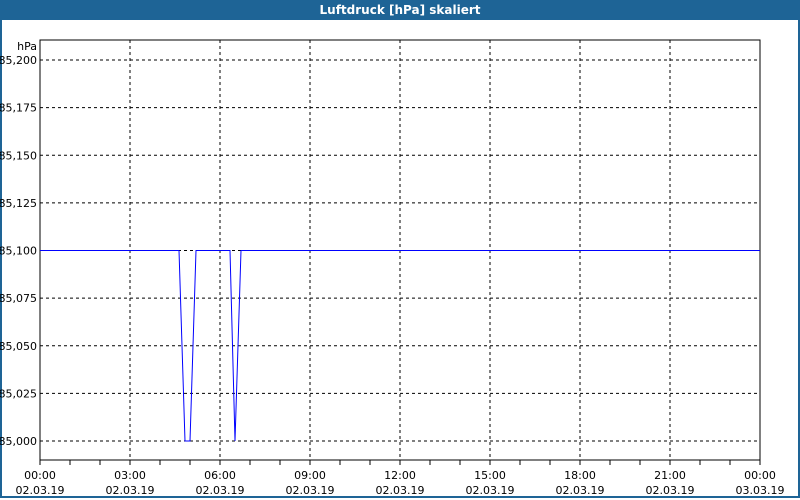 The height and width of the screenshot is (500, 800). What do you see at coordinates (760, 490) in the screenshot?
I see `x-tick-date: 03.03.19` at bounding box center [760, 490].